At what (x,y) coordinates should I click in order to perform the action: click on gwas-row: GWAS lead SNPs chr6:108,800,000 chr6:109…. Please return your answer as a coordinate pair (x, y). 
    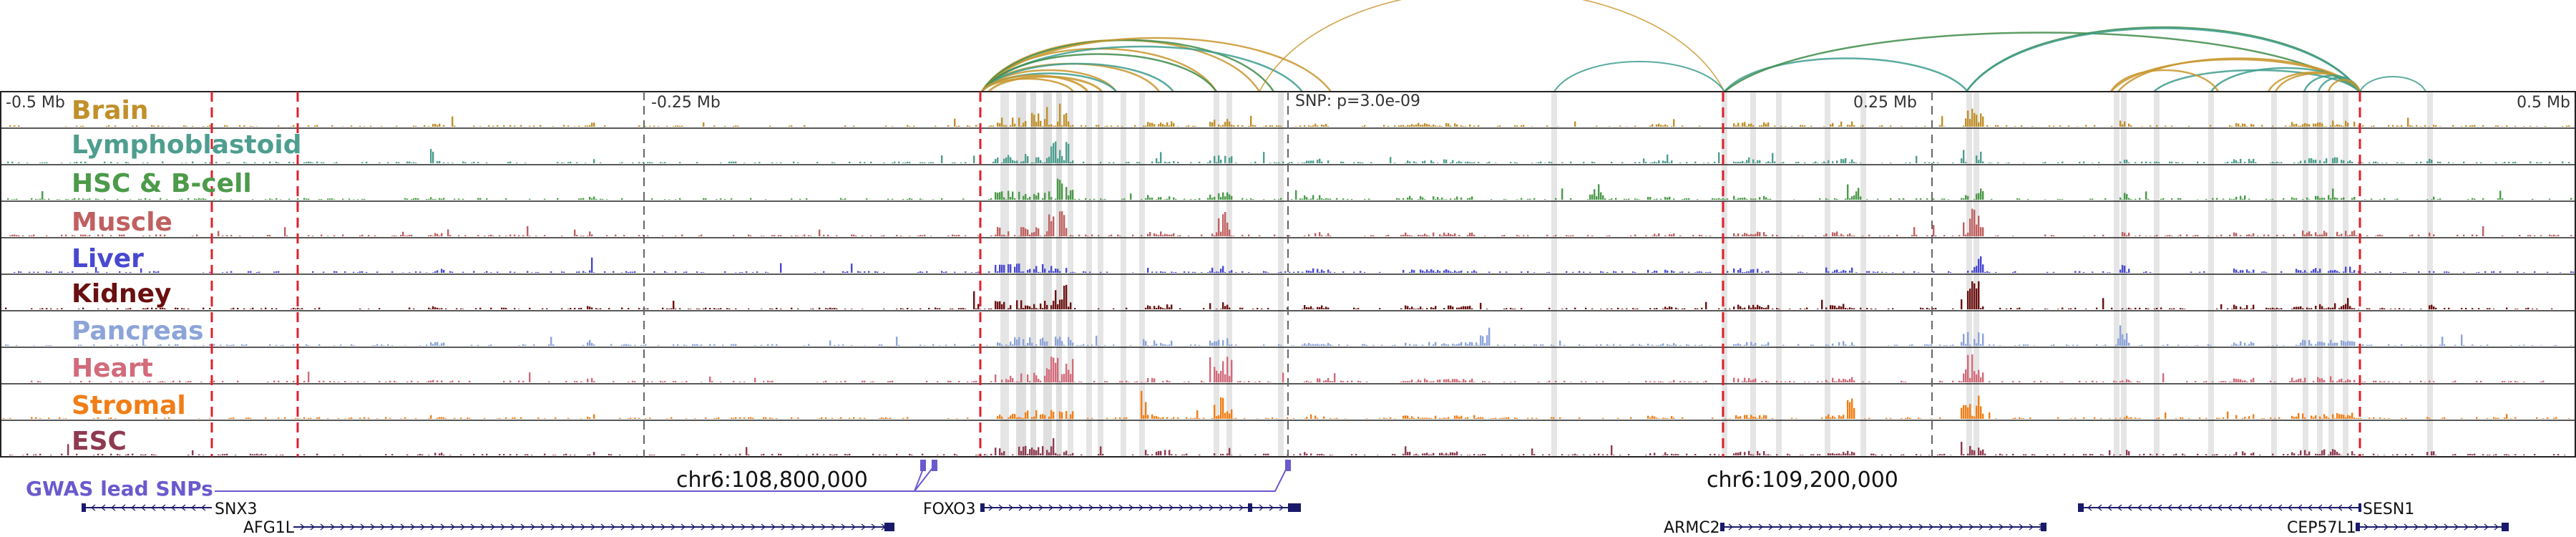
    Looking at the image, I should click on (962, 480).